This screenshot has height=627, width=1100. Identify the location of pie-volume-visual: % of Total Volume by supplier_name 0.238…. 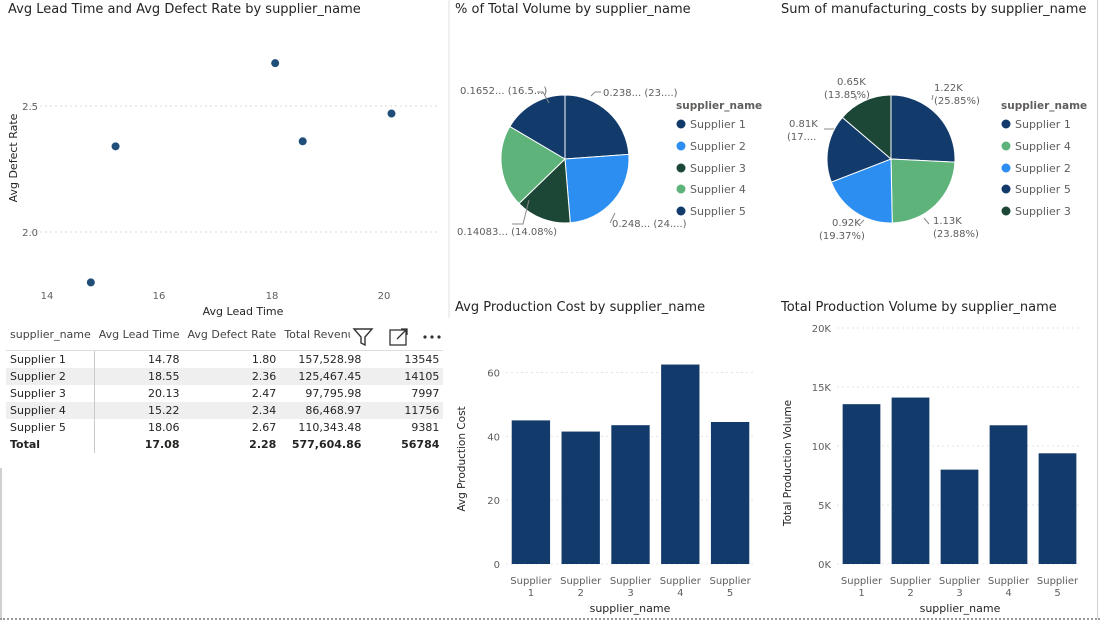
(612, 148).